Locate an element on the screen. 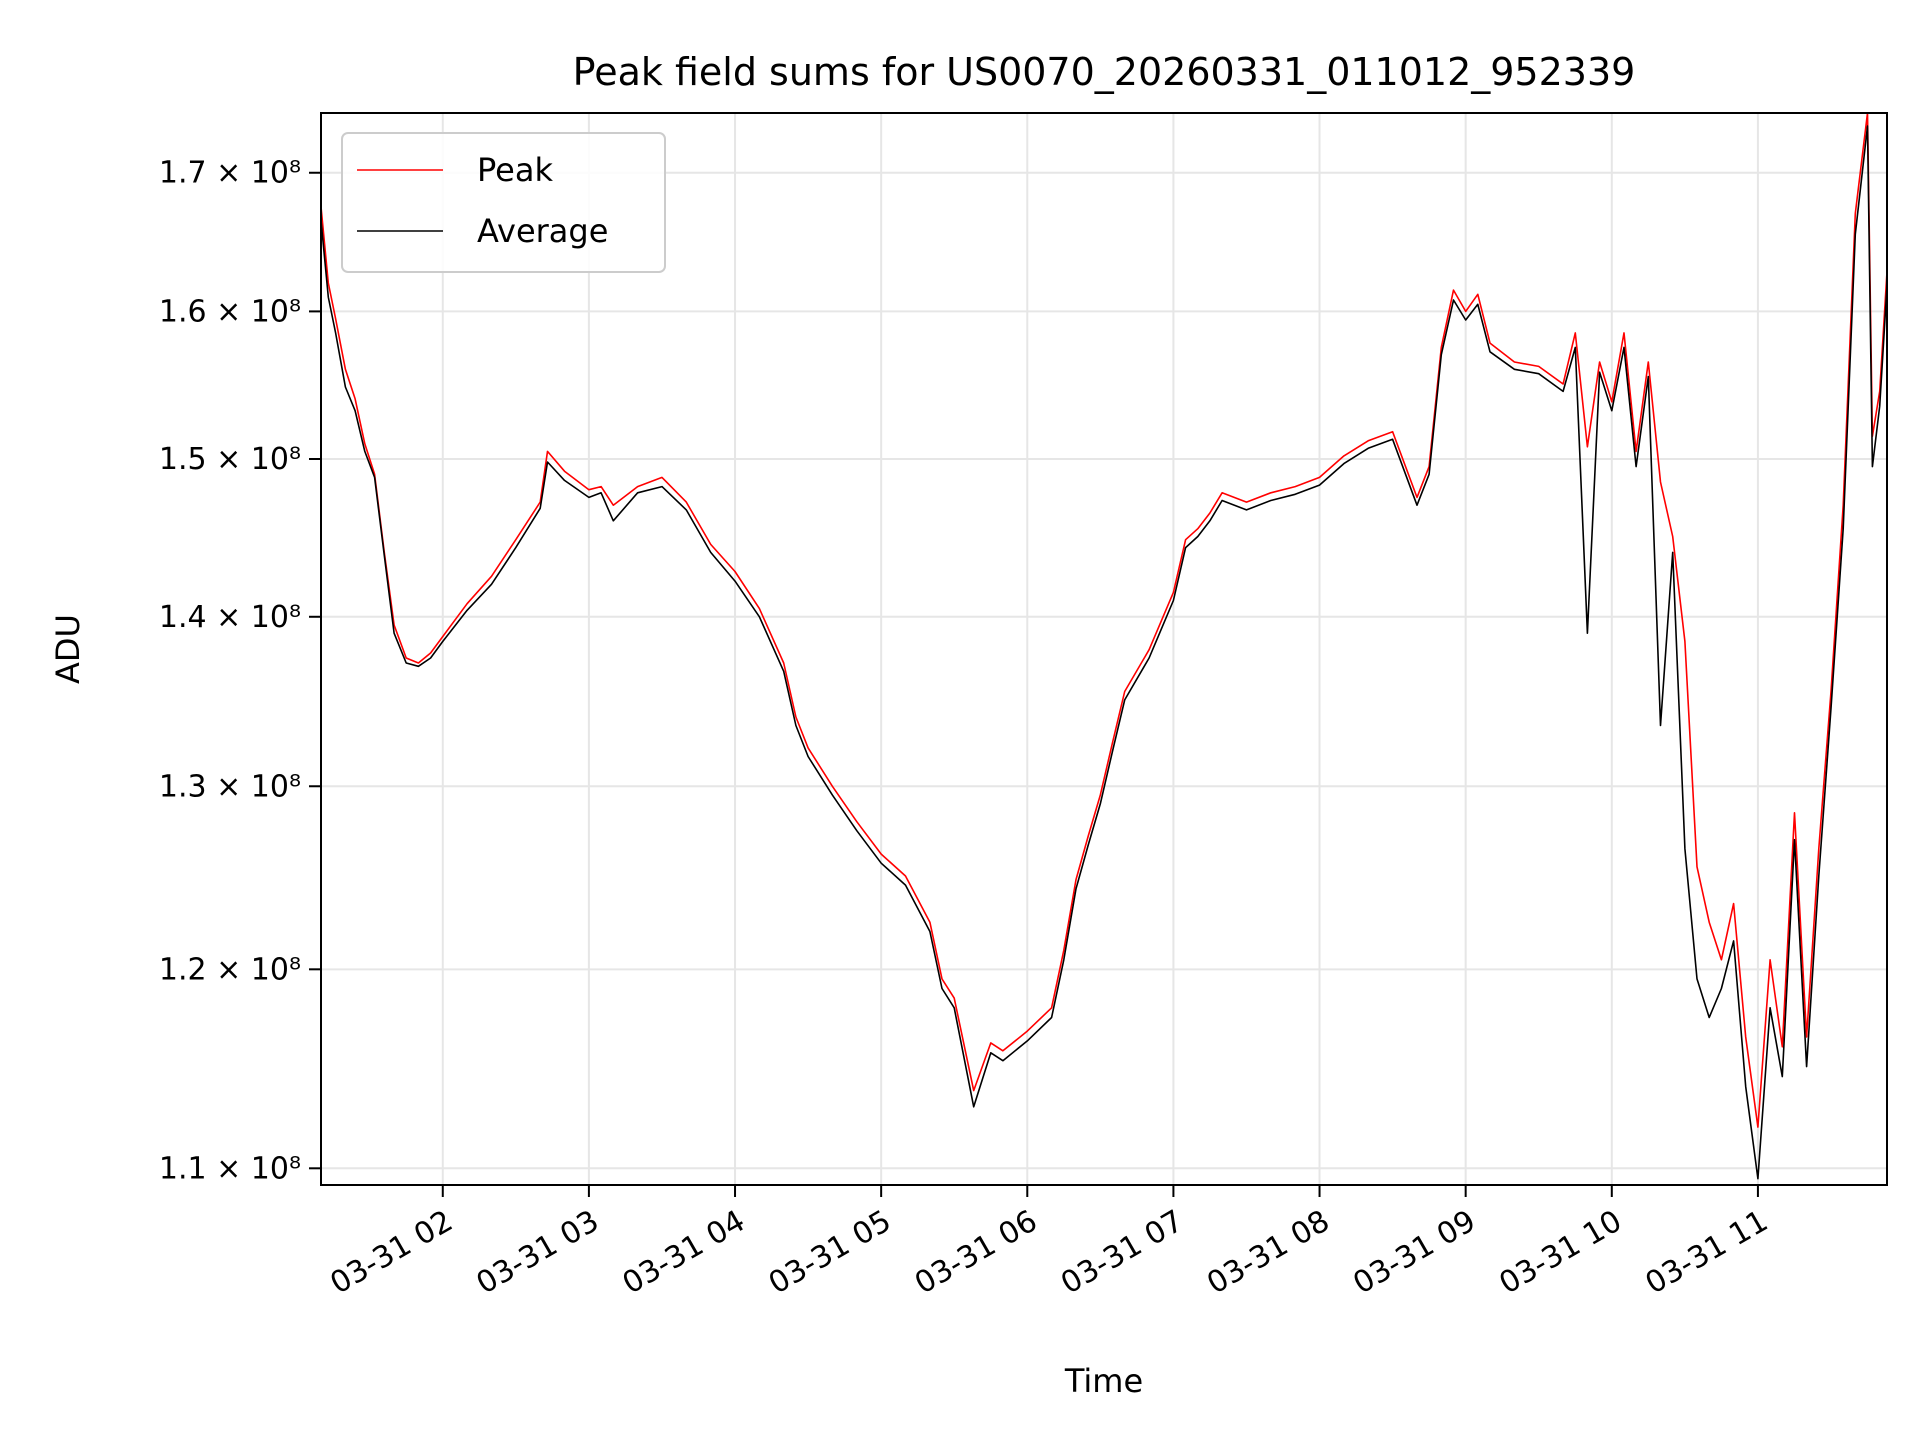 Image resolution: width=1920 pixels, height=1440 pixels. y-tick-label: 1.3 × 10⁸ is located at coordinates (230, 786).